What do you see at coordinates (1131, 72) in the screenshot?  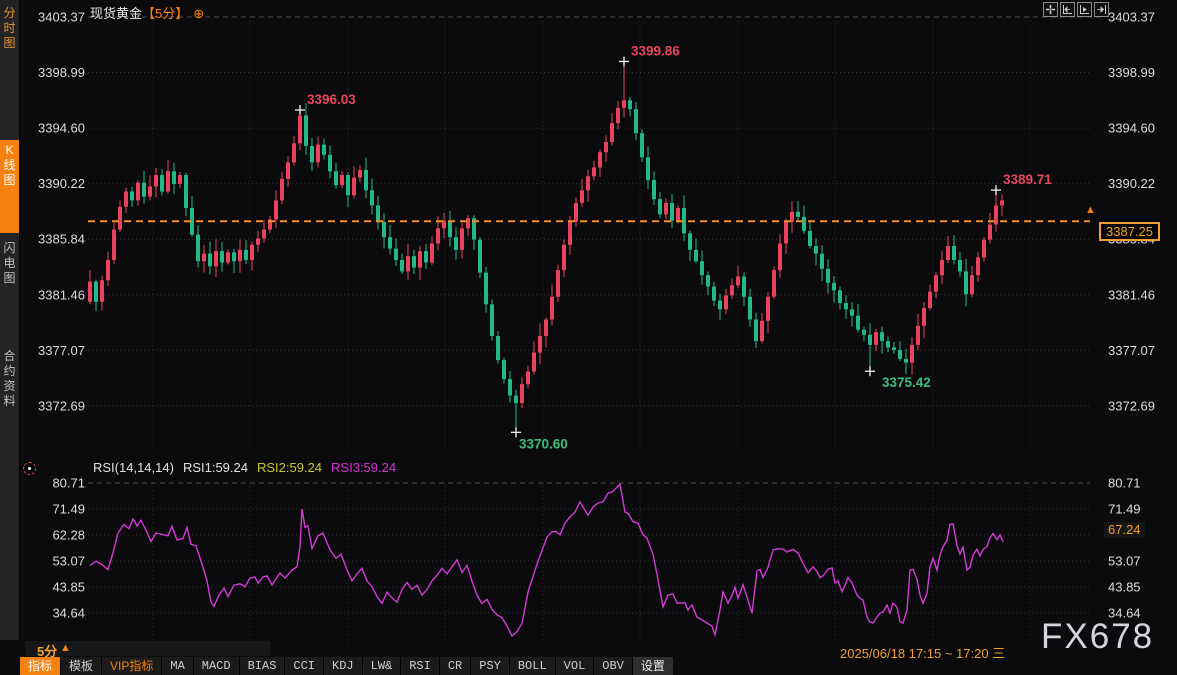 I see `price-tick-label: 3398.99` at bounding box center [1131, 72].